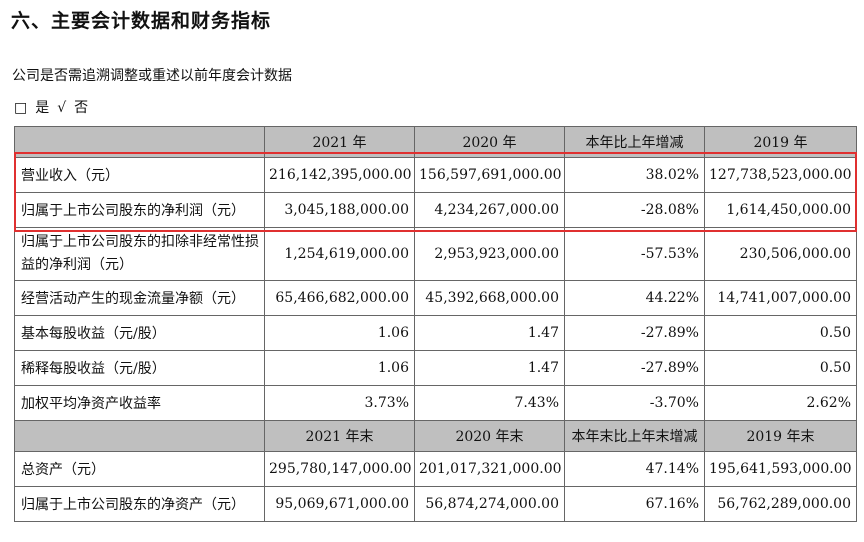 The width and height of the screenshot is (864, 542). I want to click on row-label-cell: 归属于上市公司股东的扣除非经常性损益的净利润（元）, so click(139, 254).